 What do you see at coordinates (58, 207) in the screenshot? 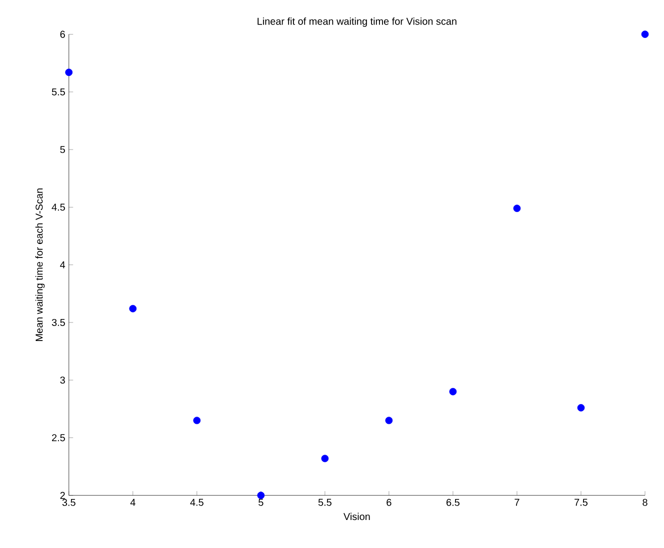
I see `y-tick-label: 4.5` at bounding box center [58, 207].